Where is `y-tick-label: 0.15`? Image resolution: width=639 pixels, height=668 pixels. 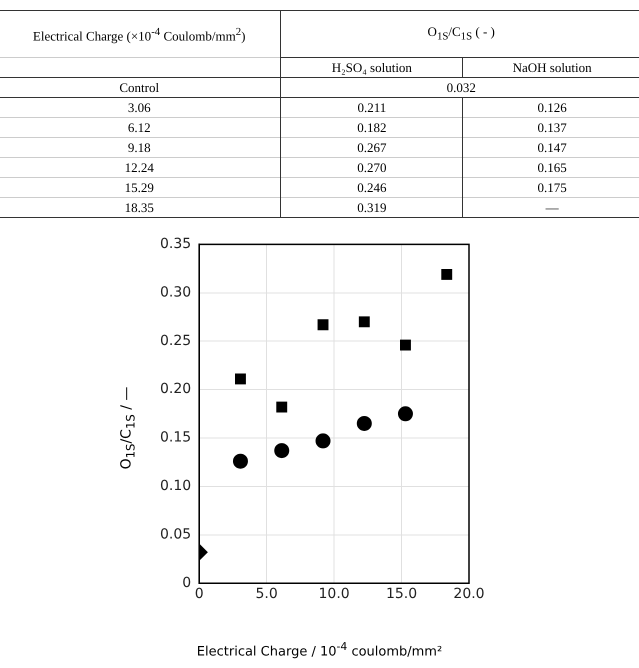 y-tick-label: 0.15 is located at coordinates (176, 438).